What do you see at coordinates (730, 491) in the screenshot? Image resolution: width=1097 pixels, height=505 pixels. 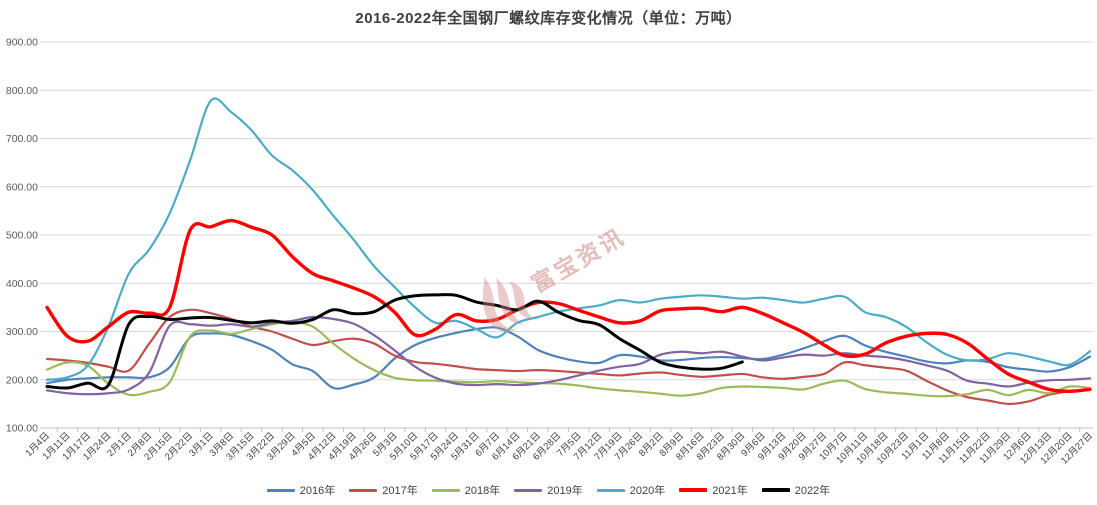 I see `legend-label: 2021年` at bounding box center [730, 491].